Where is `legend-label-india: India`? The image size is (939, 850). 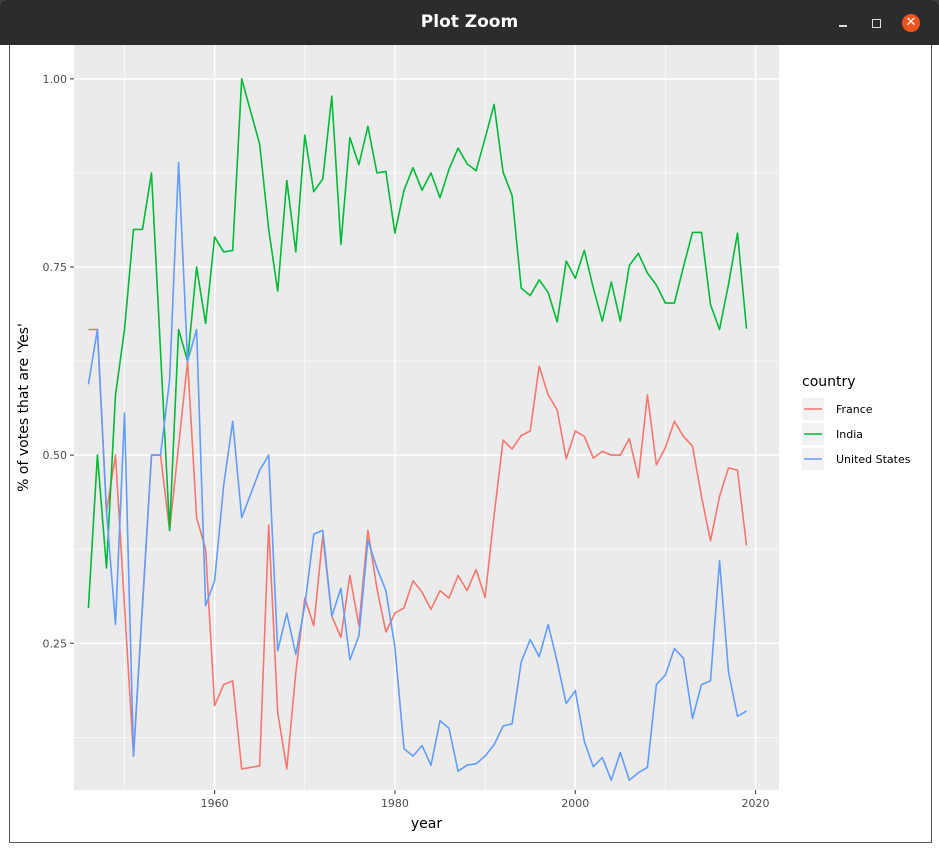 legend-label-india: India is located at coordinates (849, 434).